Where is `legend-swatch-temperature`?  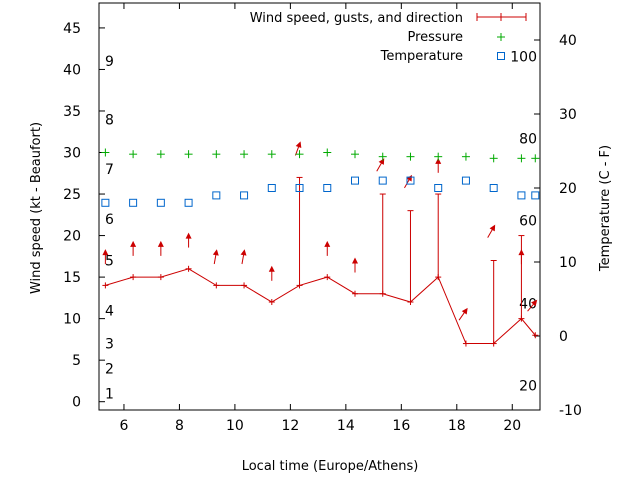 legend-swatch-temperature is located at coordinates (501, 56).